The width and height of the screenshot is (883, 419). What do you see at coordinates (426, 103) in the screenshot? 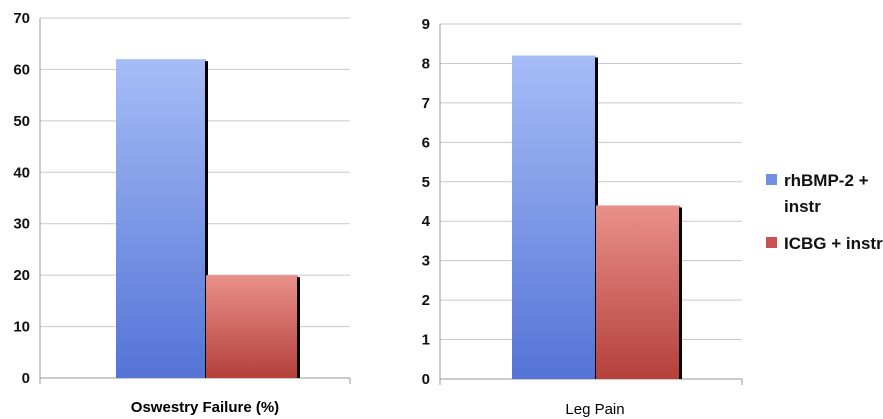
I see `y-tick-leg-pain-7: 7` at bounding box center [426, 103].